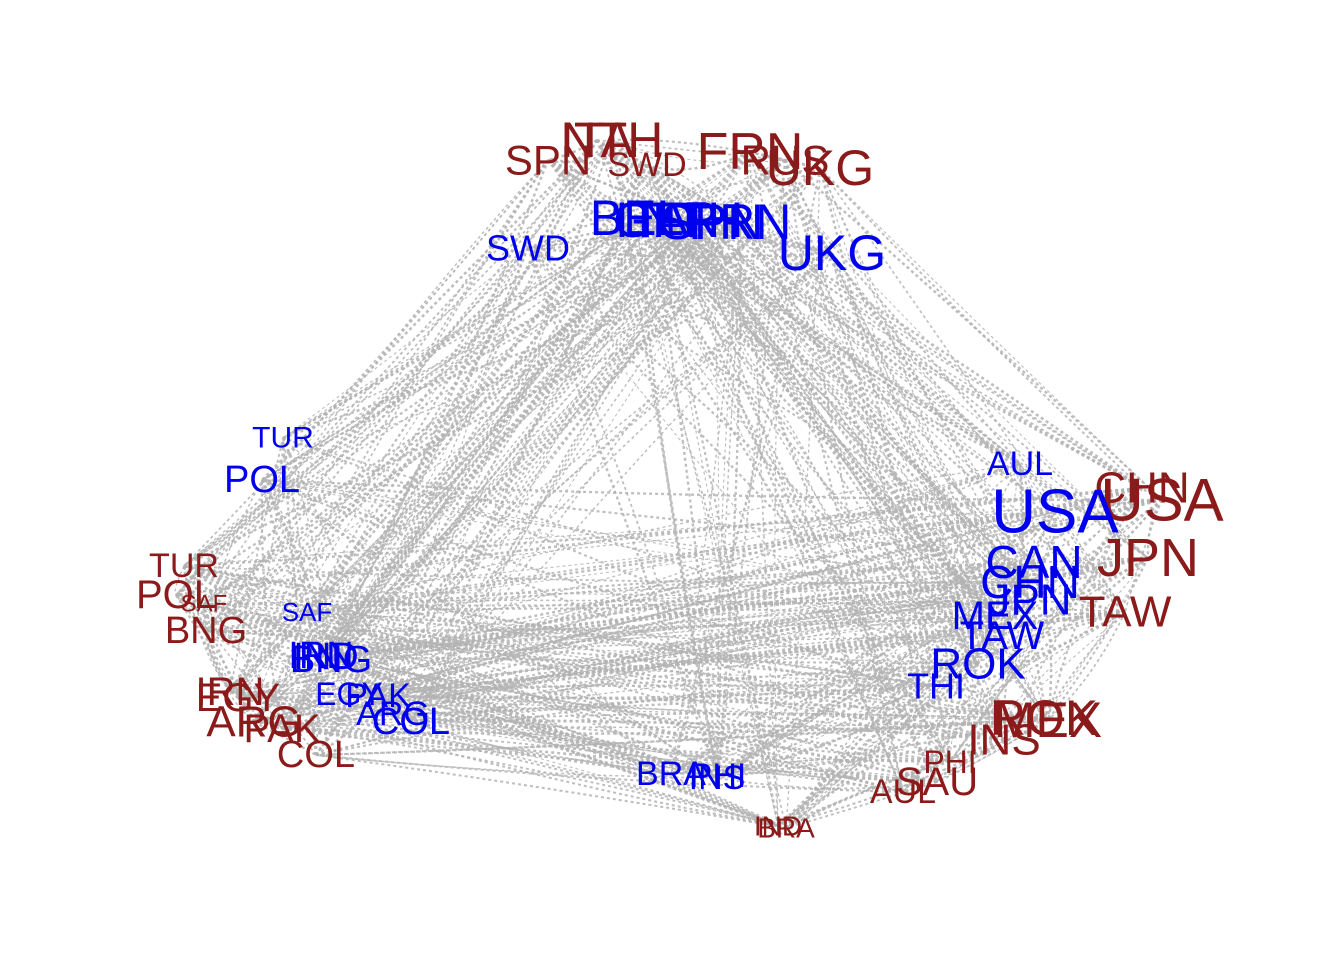  What do you see at coordinates (740, 222) in the screenshot?
I see `node-label-blue-frn: FRN` at bounding box center [740, 222].